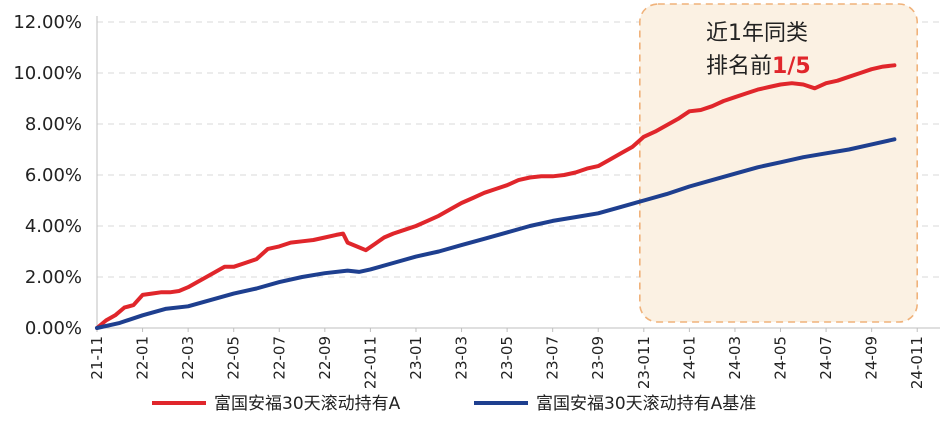  I want to click on x-tick-label: 24-09, so click(872, 358).